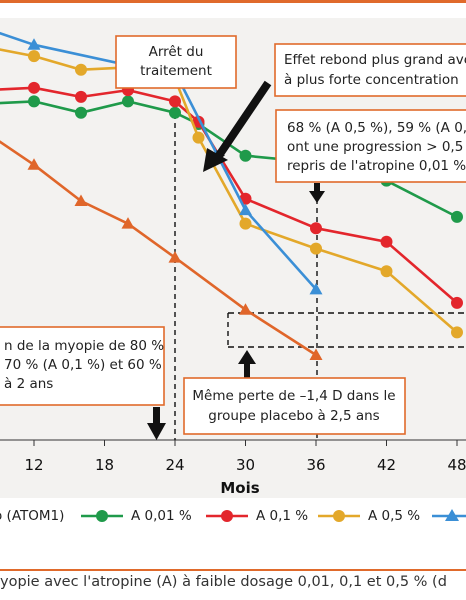 The height and width of the screenshot is (600, 466). I want to click on left-arrow-stem, so click(156, 416).